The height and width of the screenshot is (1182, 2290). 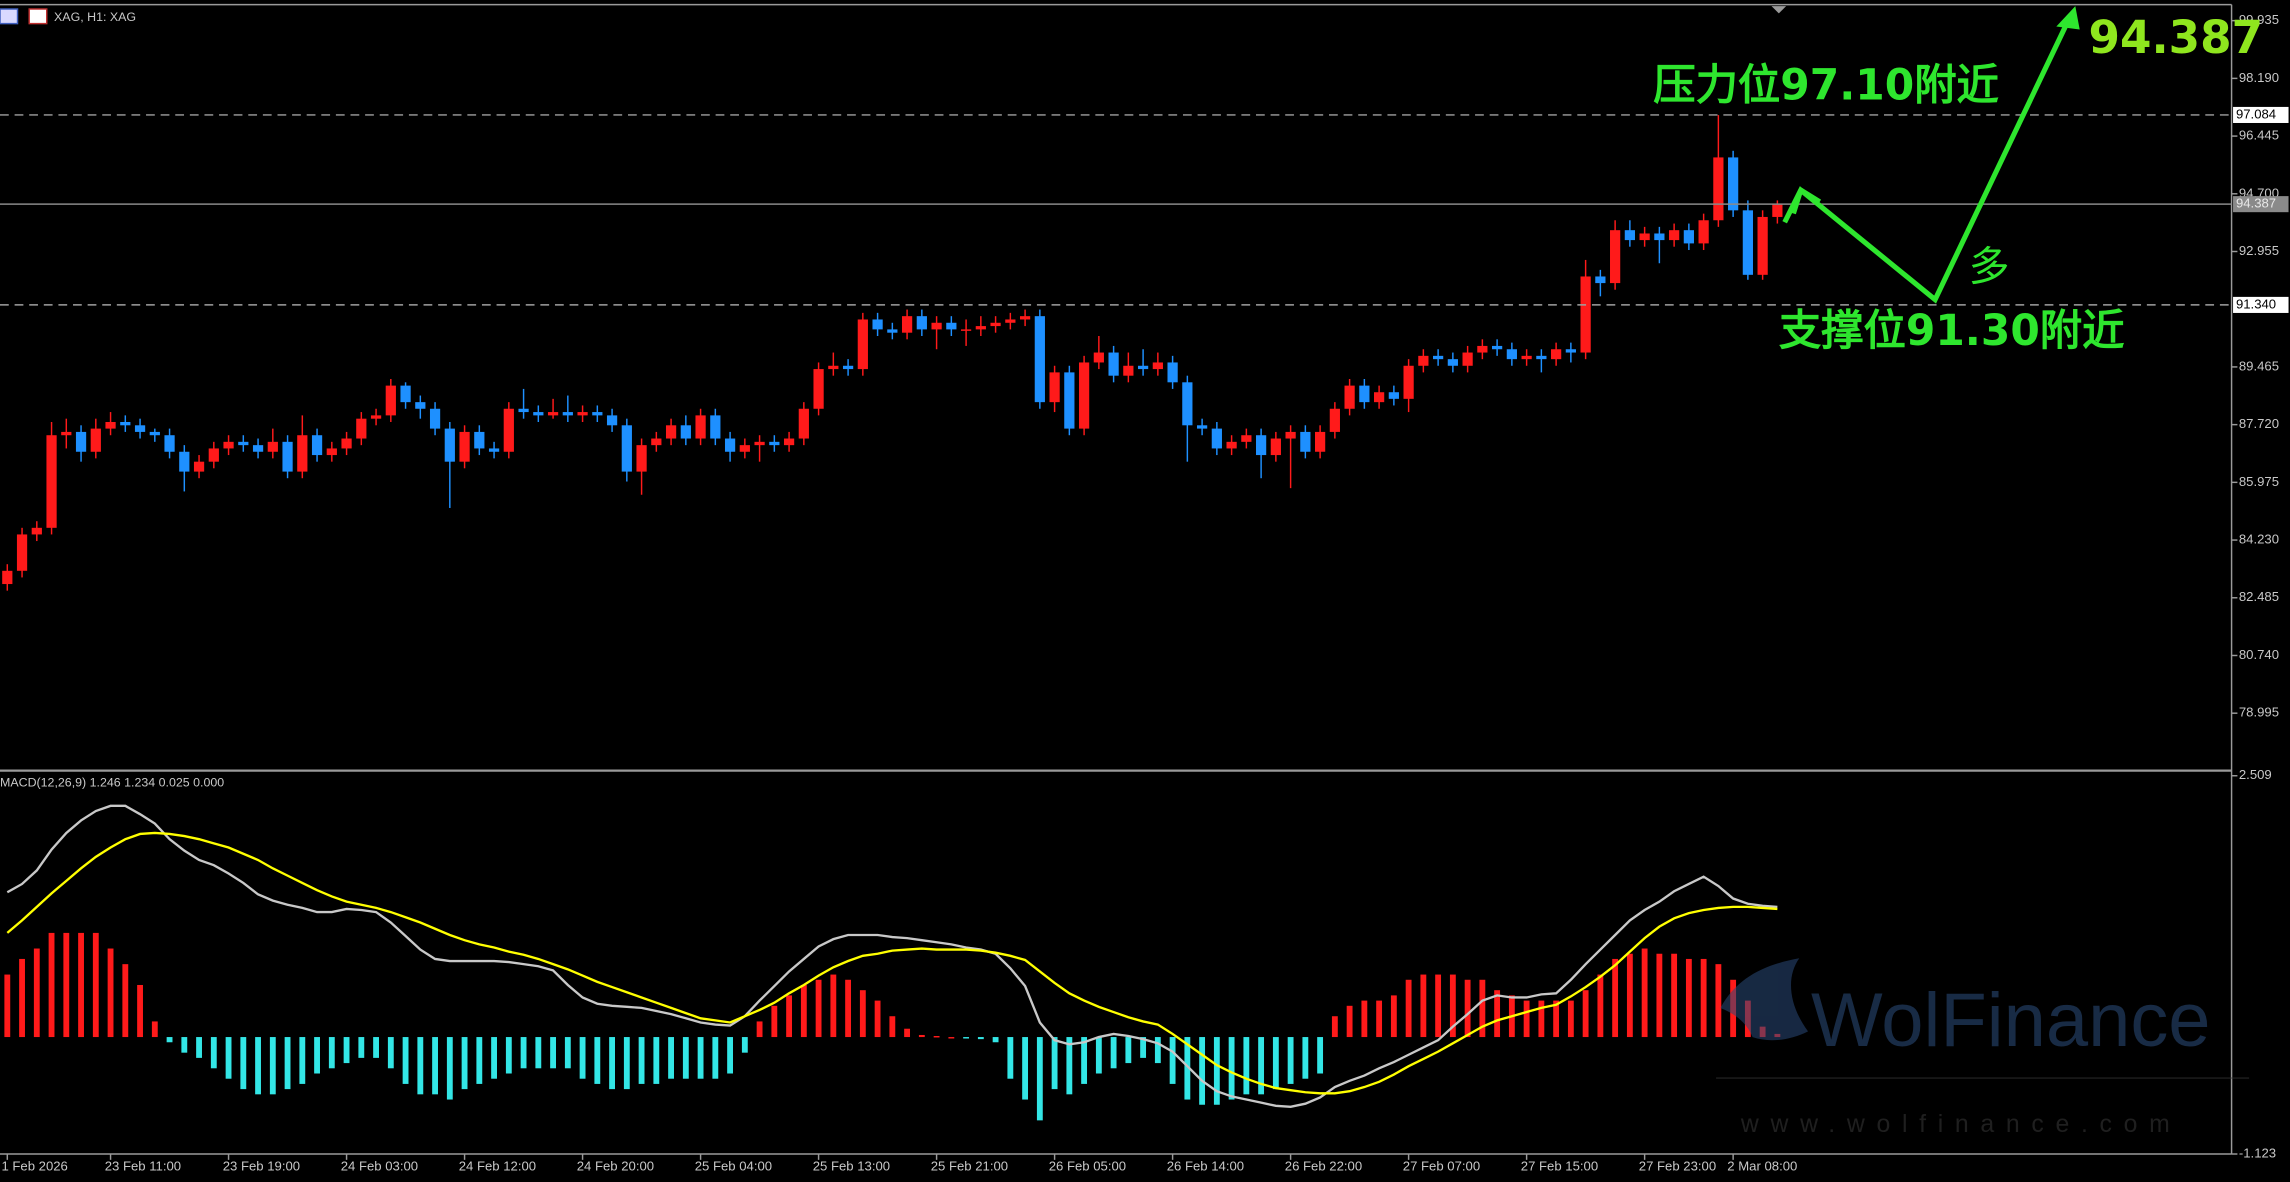 What do you see at coordinates (1087, 1166) in the screenshot?
I see `x-tick-label: 26 Feb 05:00` at bounding box center [1087, 1166].